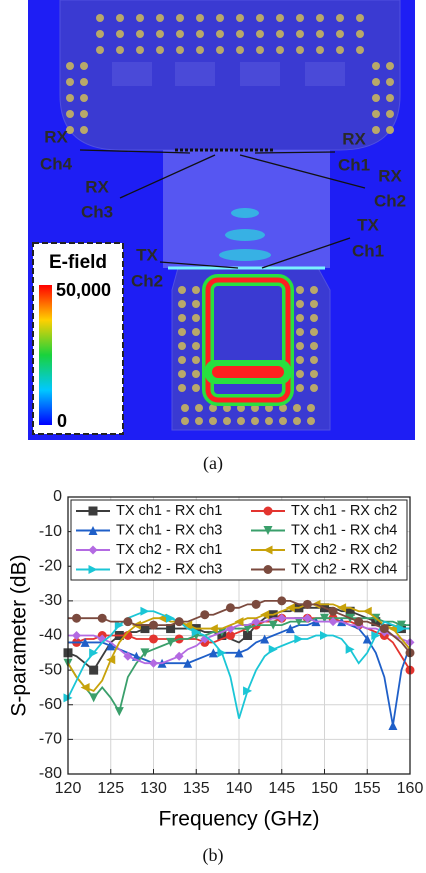 The image size is (426, 873). I want to click on port-label: TX, so click(368, 224).